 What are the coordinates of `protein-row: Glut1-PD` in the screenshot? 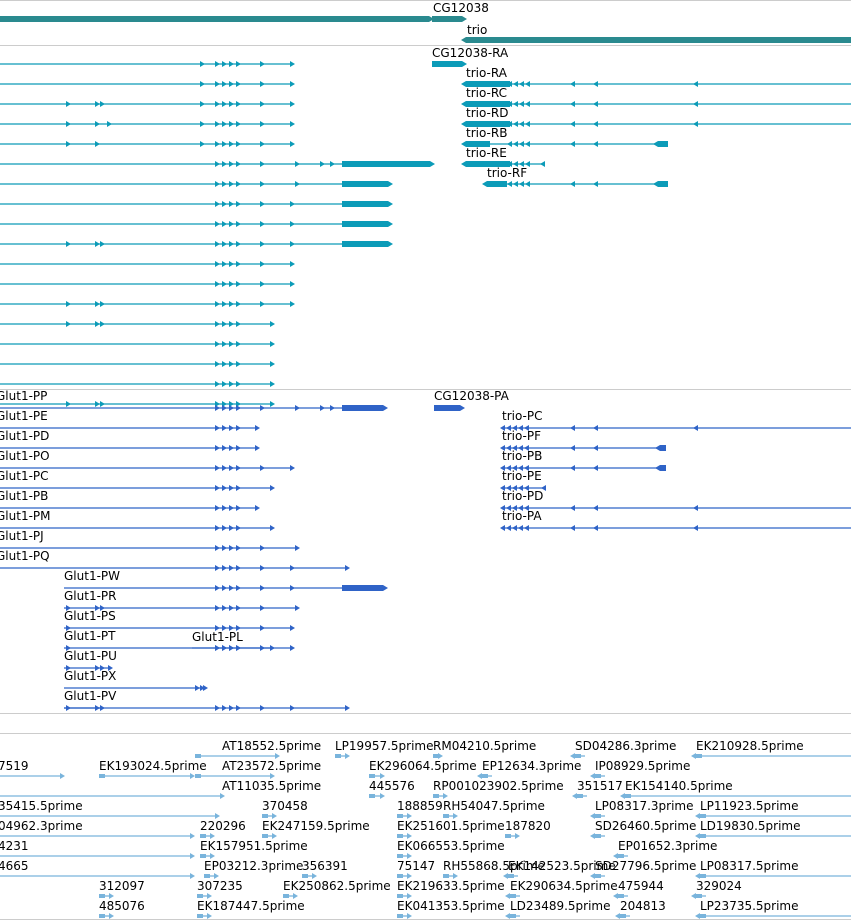 It's located at (130, 440).